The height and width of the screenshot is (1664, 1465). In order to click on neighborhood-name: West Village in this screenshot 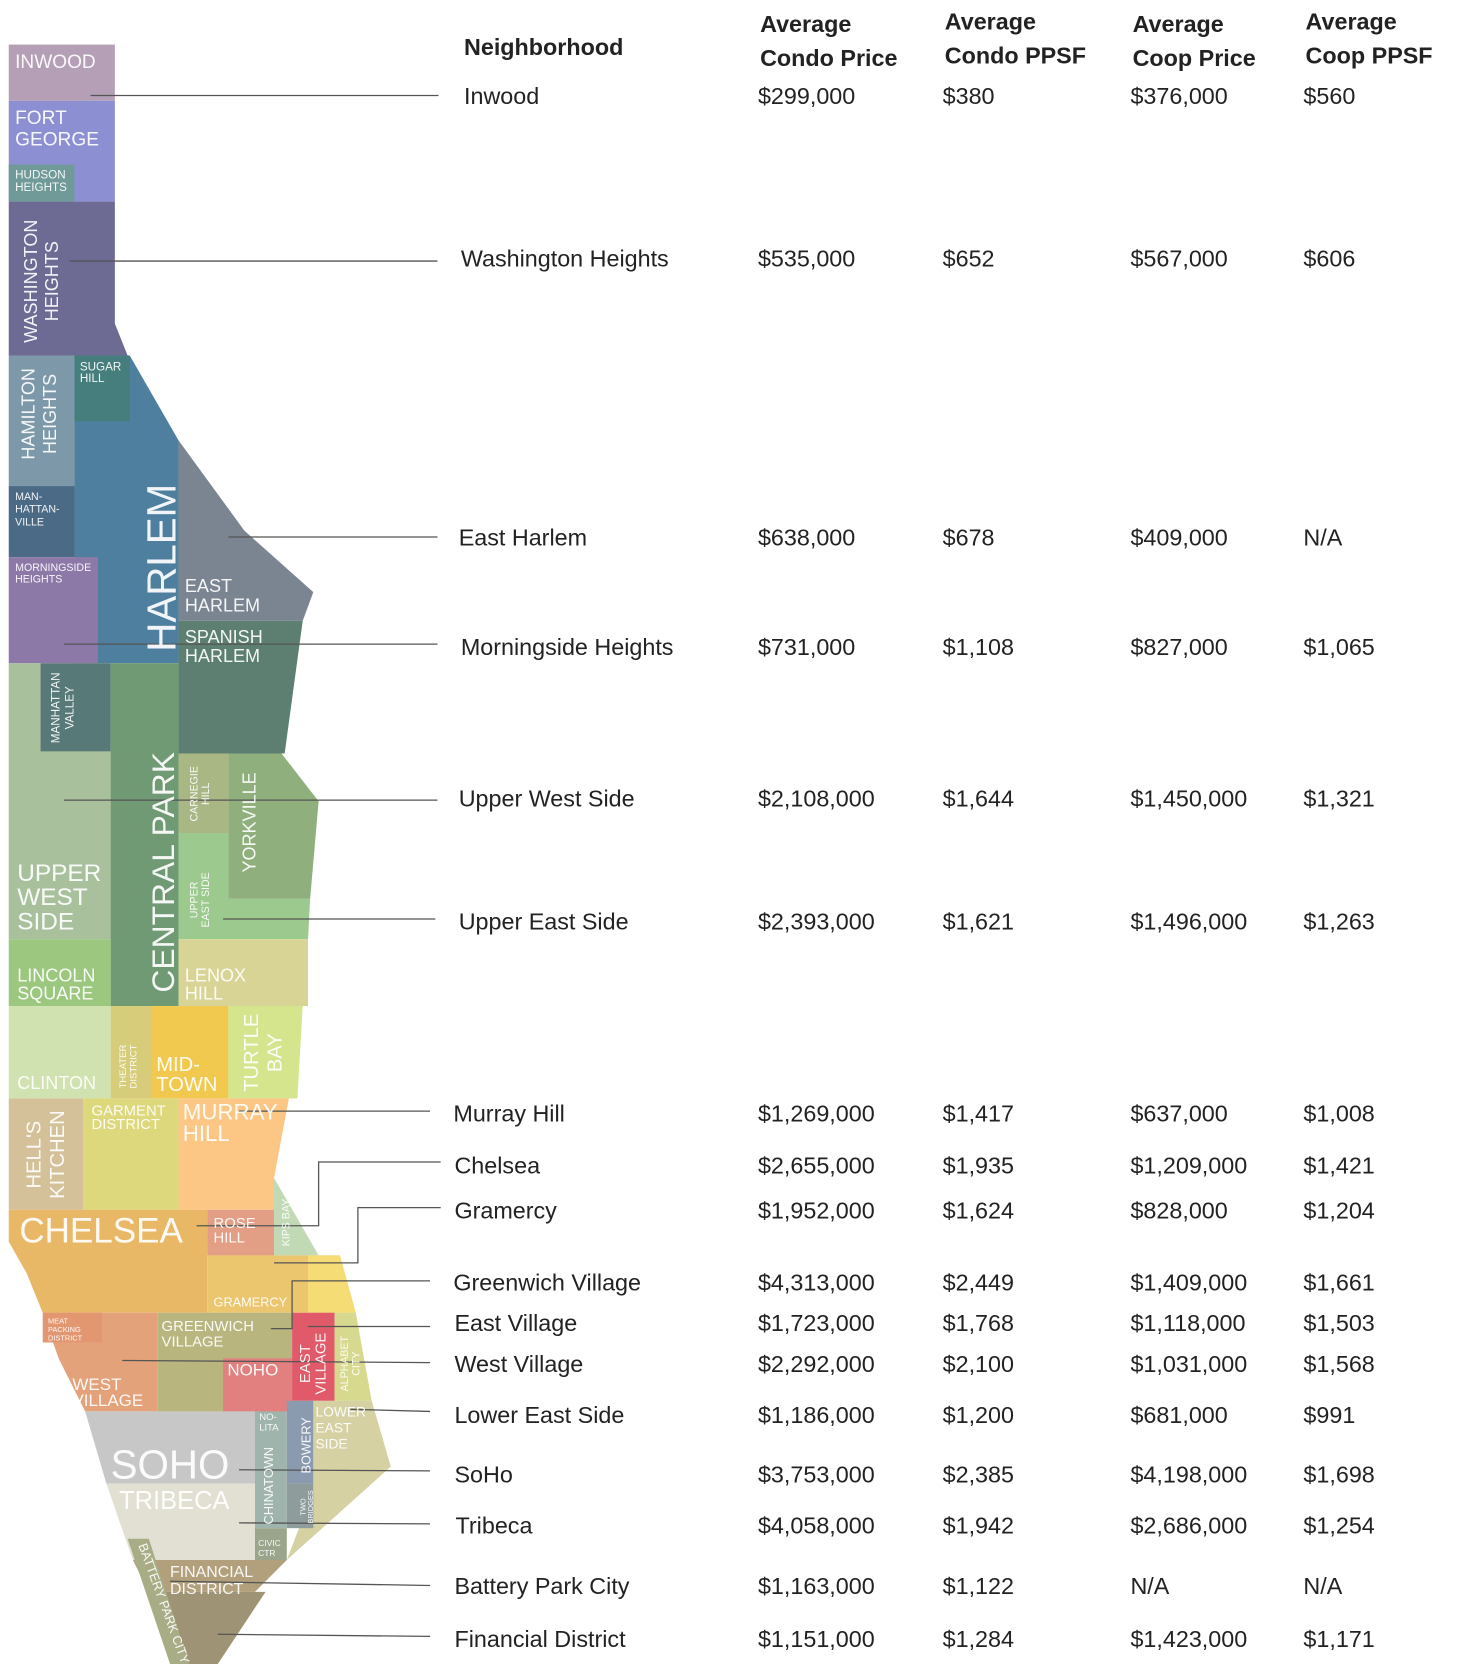, I will do `click(518, 1364)`.